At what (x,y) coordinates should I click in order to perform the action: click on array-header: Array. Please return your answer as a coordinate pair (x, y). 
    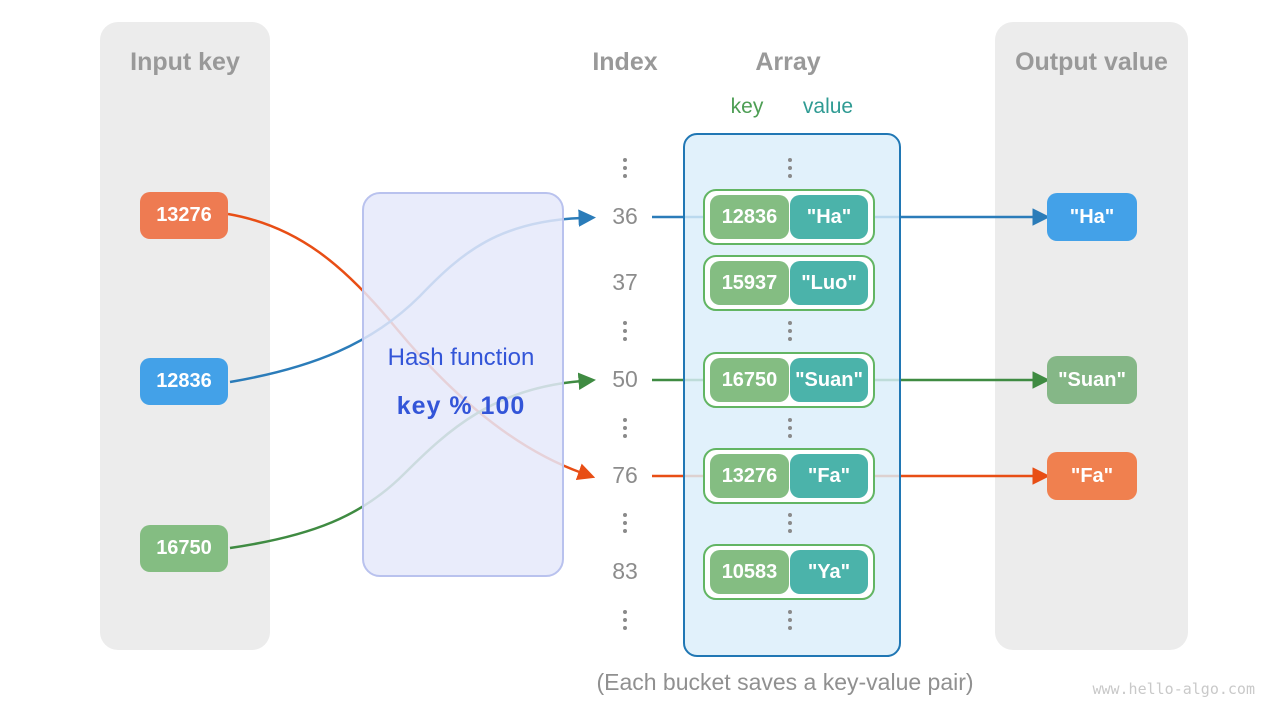
    Looking at the image, I should click on (788, 62).